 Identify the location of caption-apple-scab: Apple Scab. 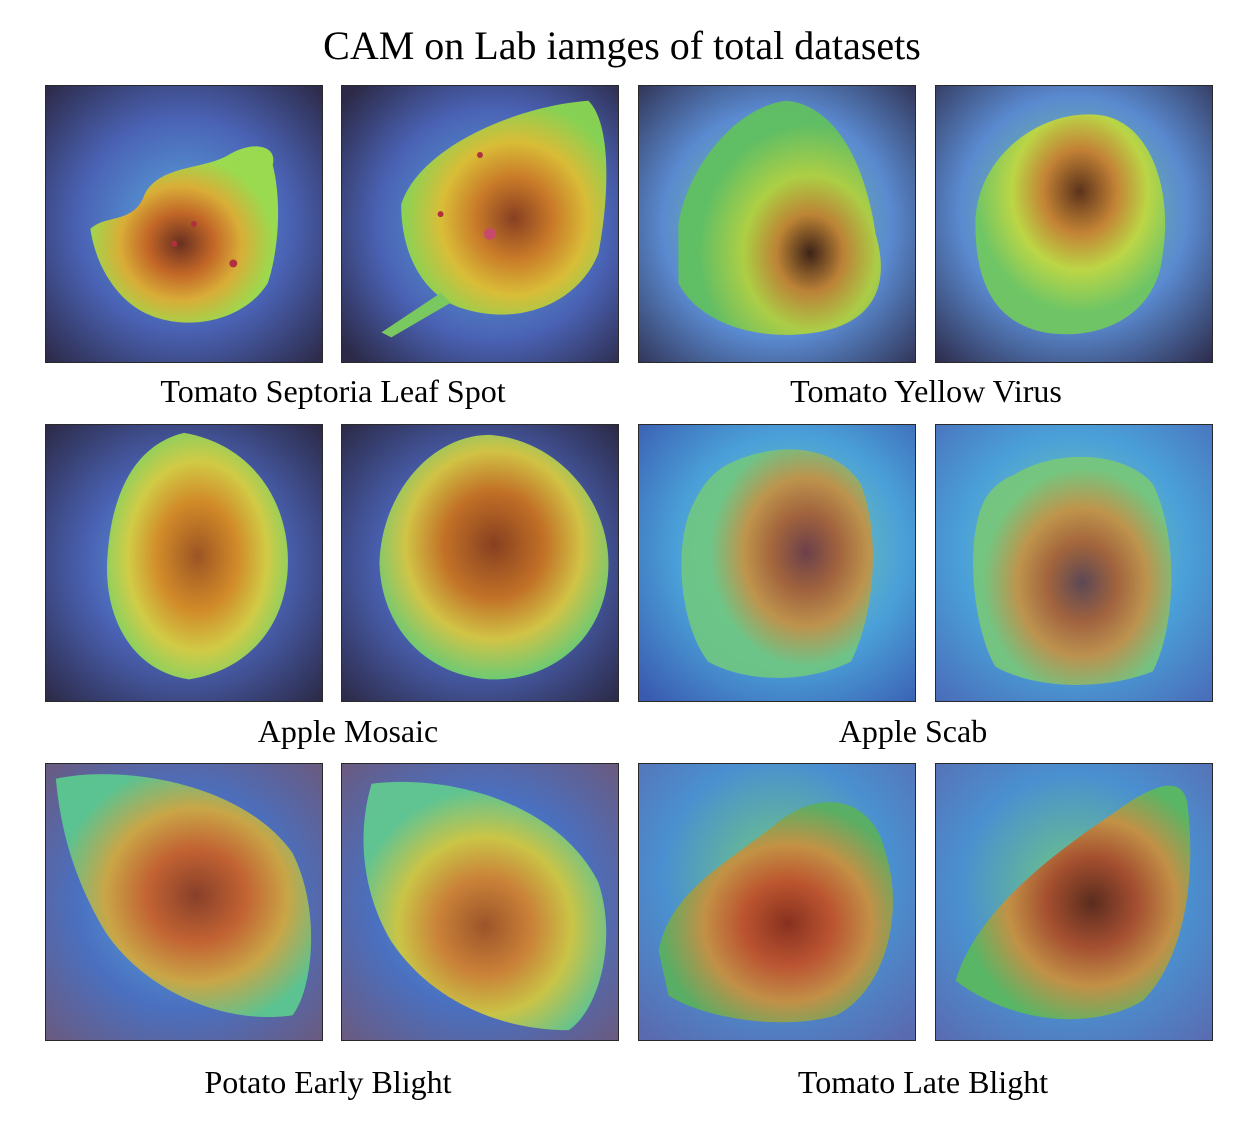
(913, 731).